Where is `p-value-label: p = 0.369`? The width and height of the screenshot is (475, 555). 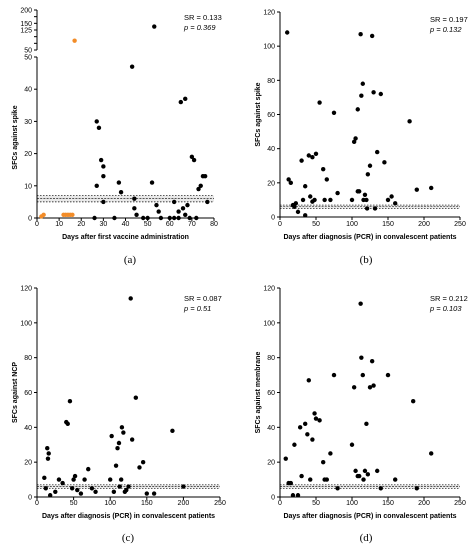 p-value-label: p = 0.369 is located at coordinates (199, 27).